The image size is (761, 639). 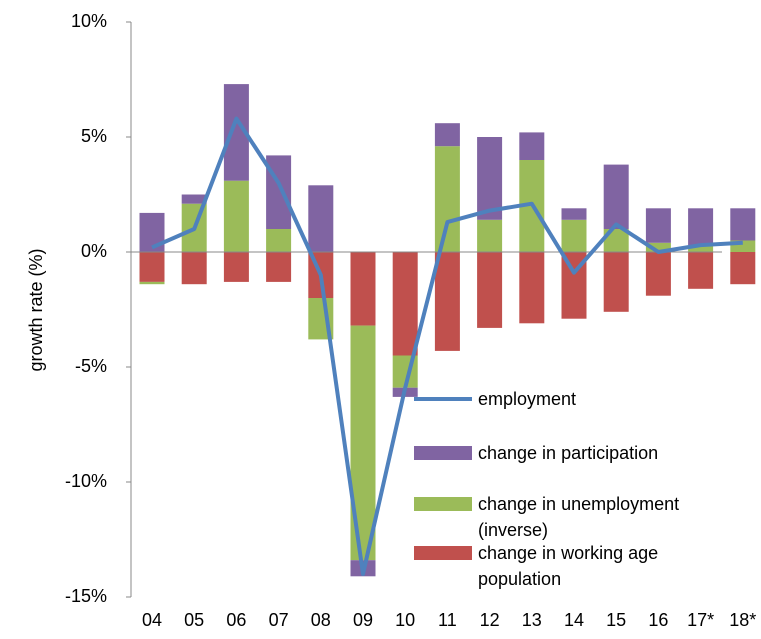 I want to click on x-tick-label: 12, so click(x=490, y=620).